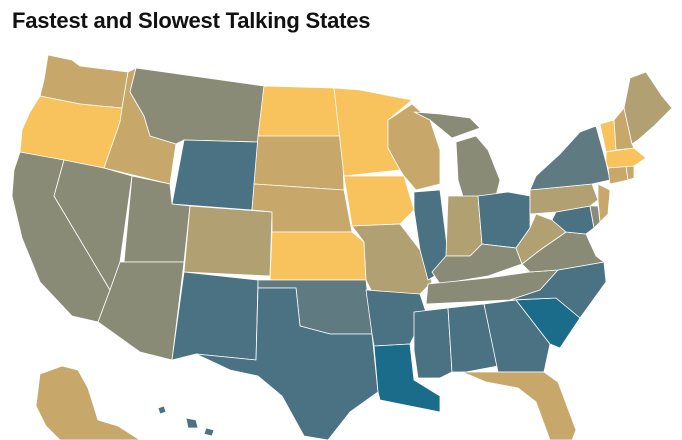 The width and height of the screenshot is (682, 440). What do you see at coordinates (192, 423) in the screenshot?
I see `state-hi-islands` at bounding box center [192, 423].